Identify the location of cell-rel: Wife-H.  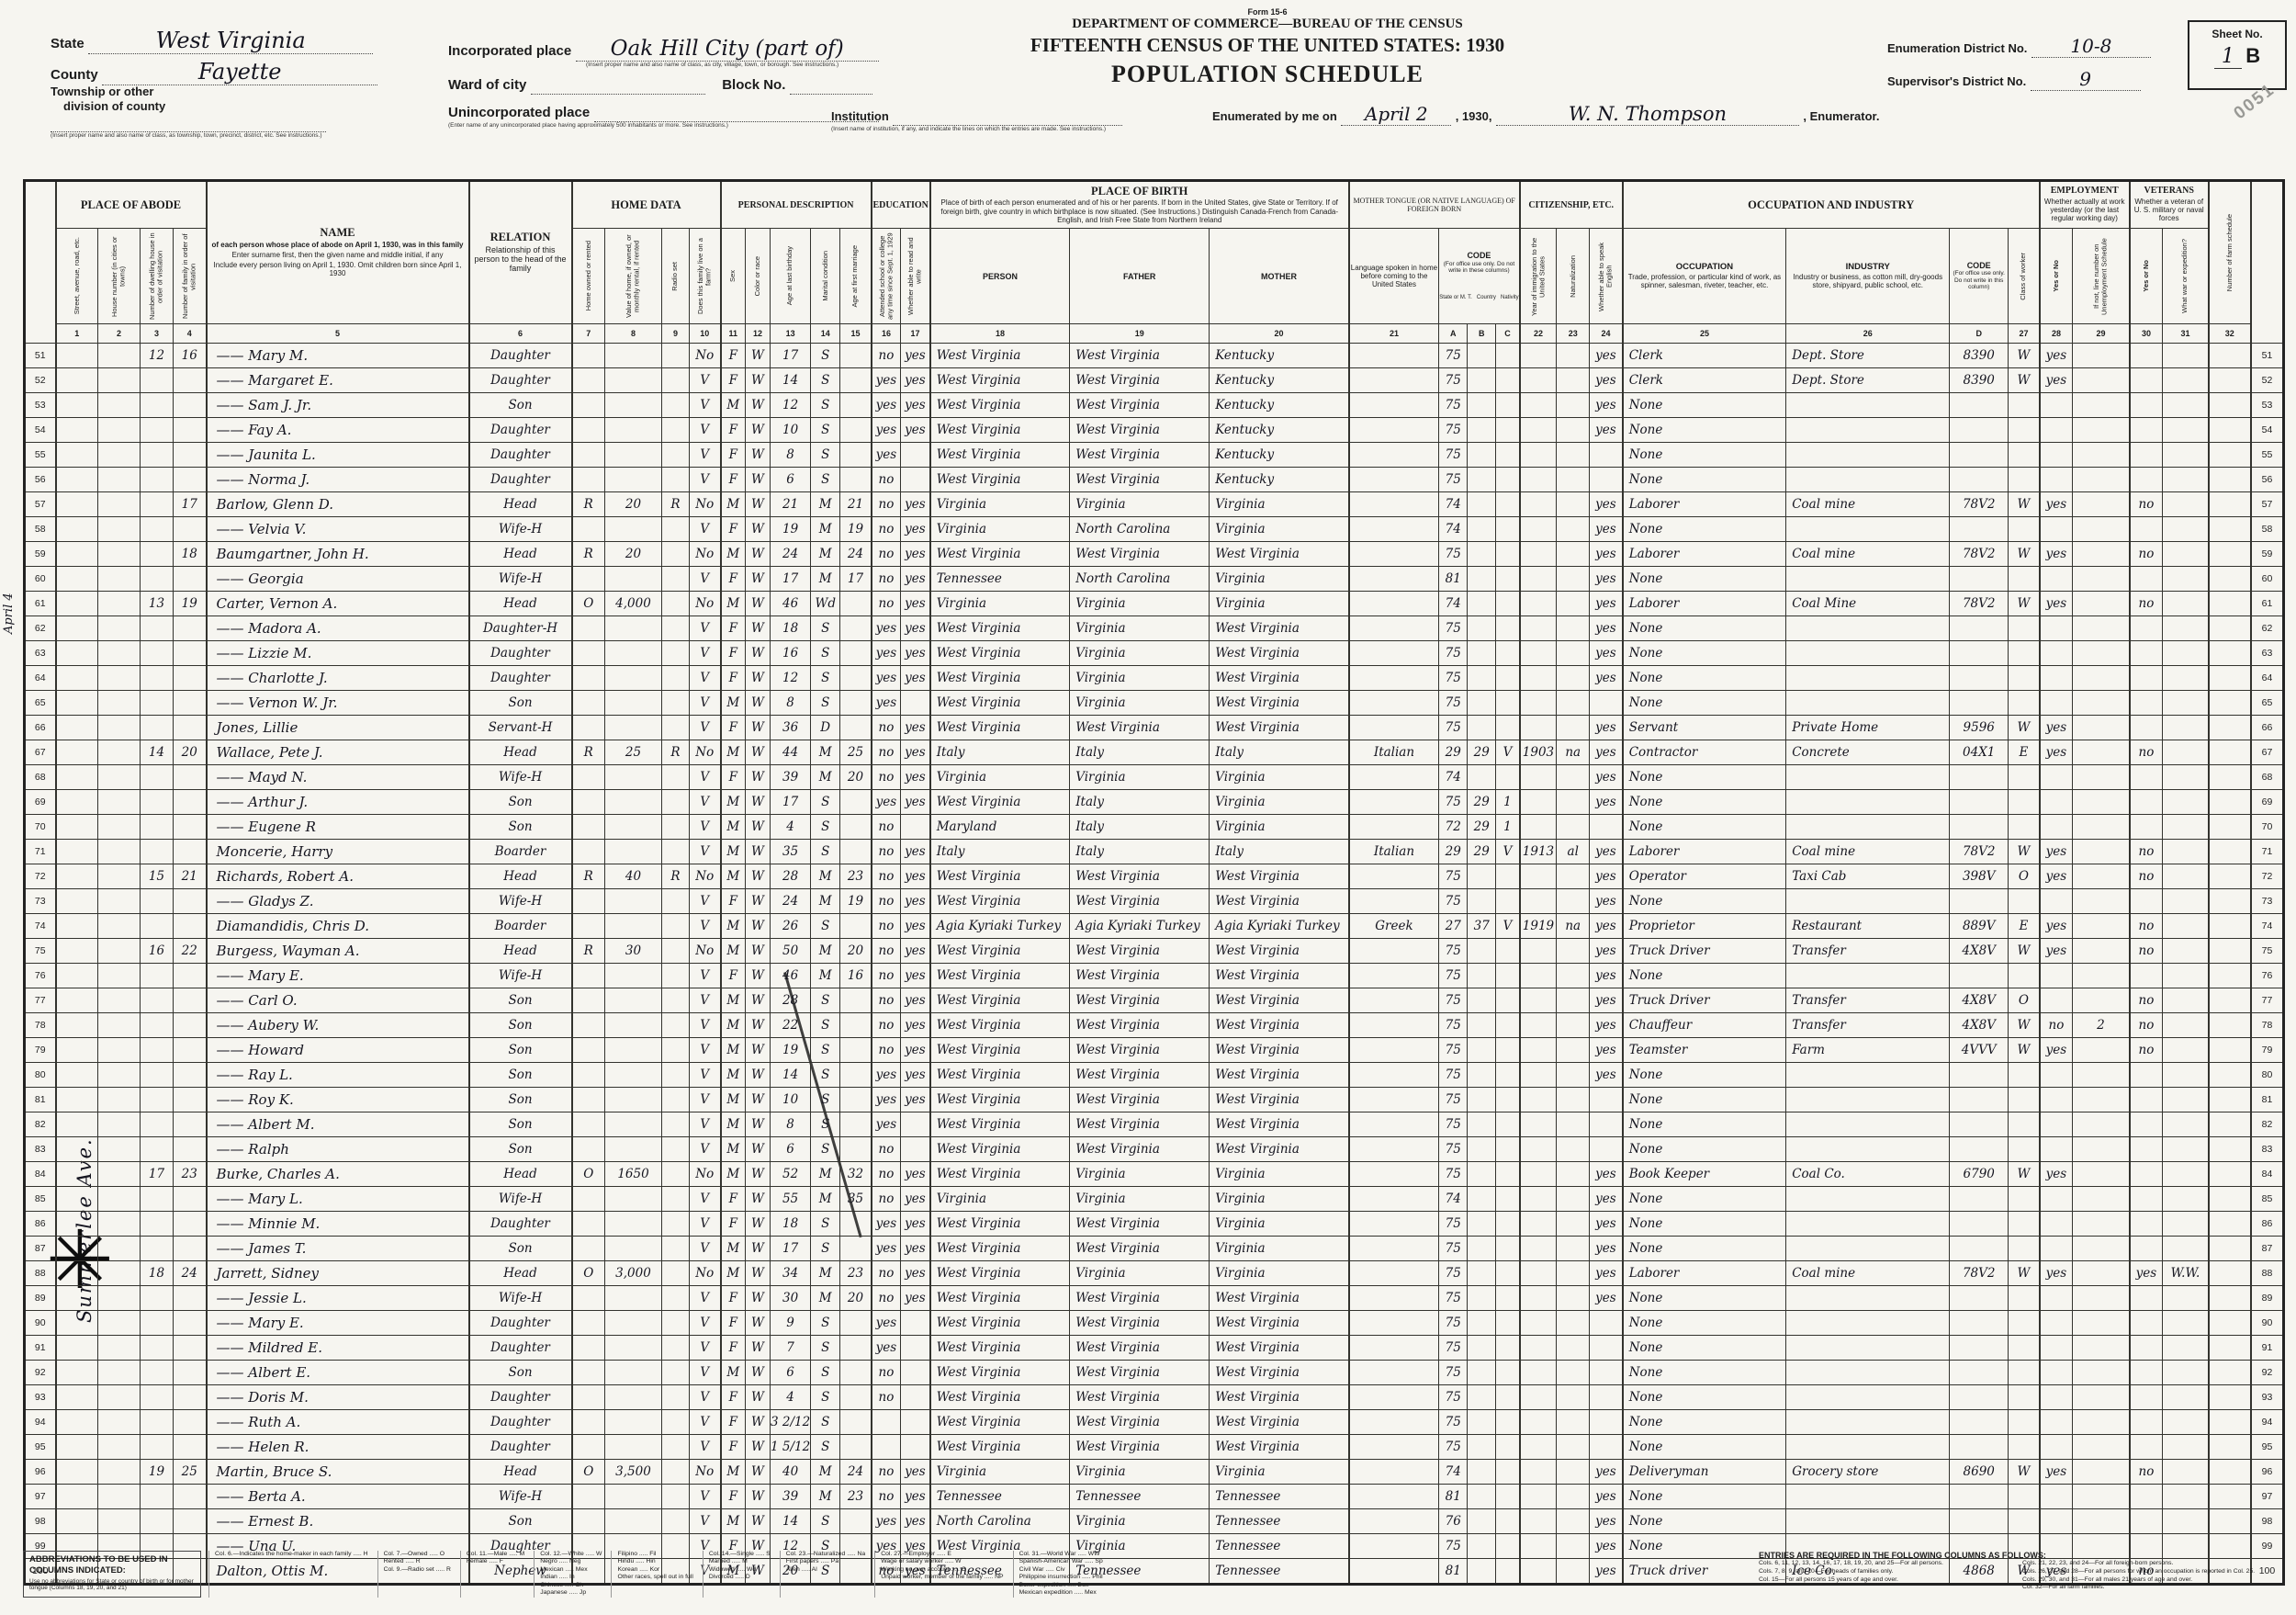
(520, 1298).